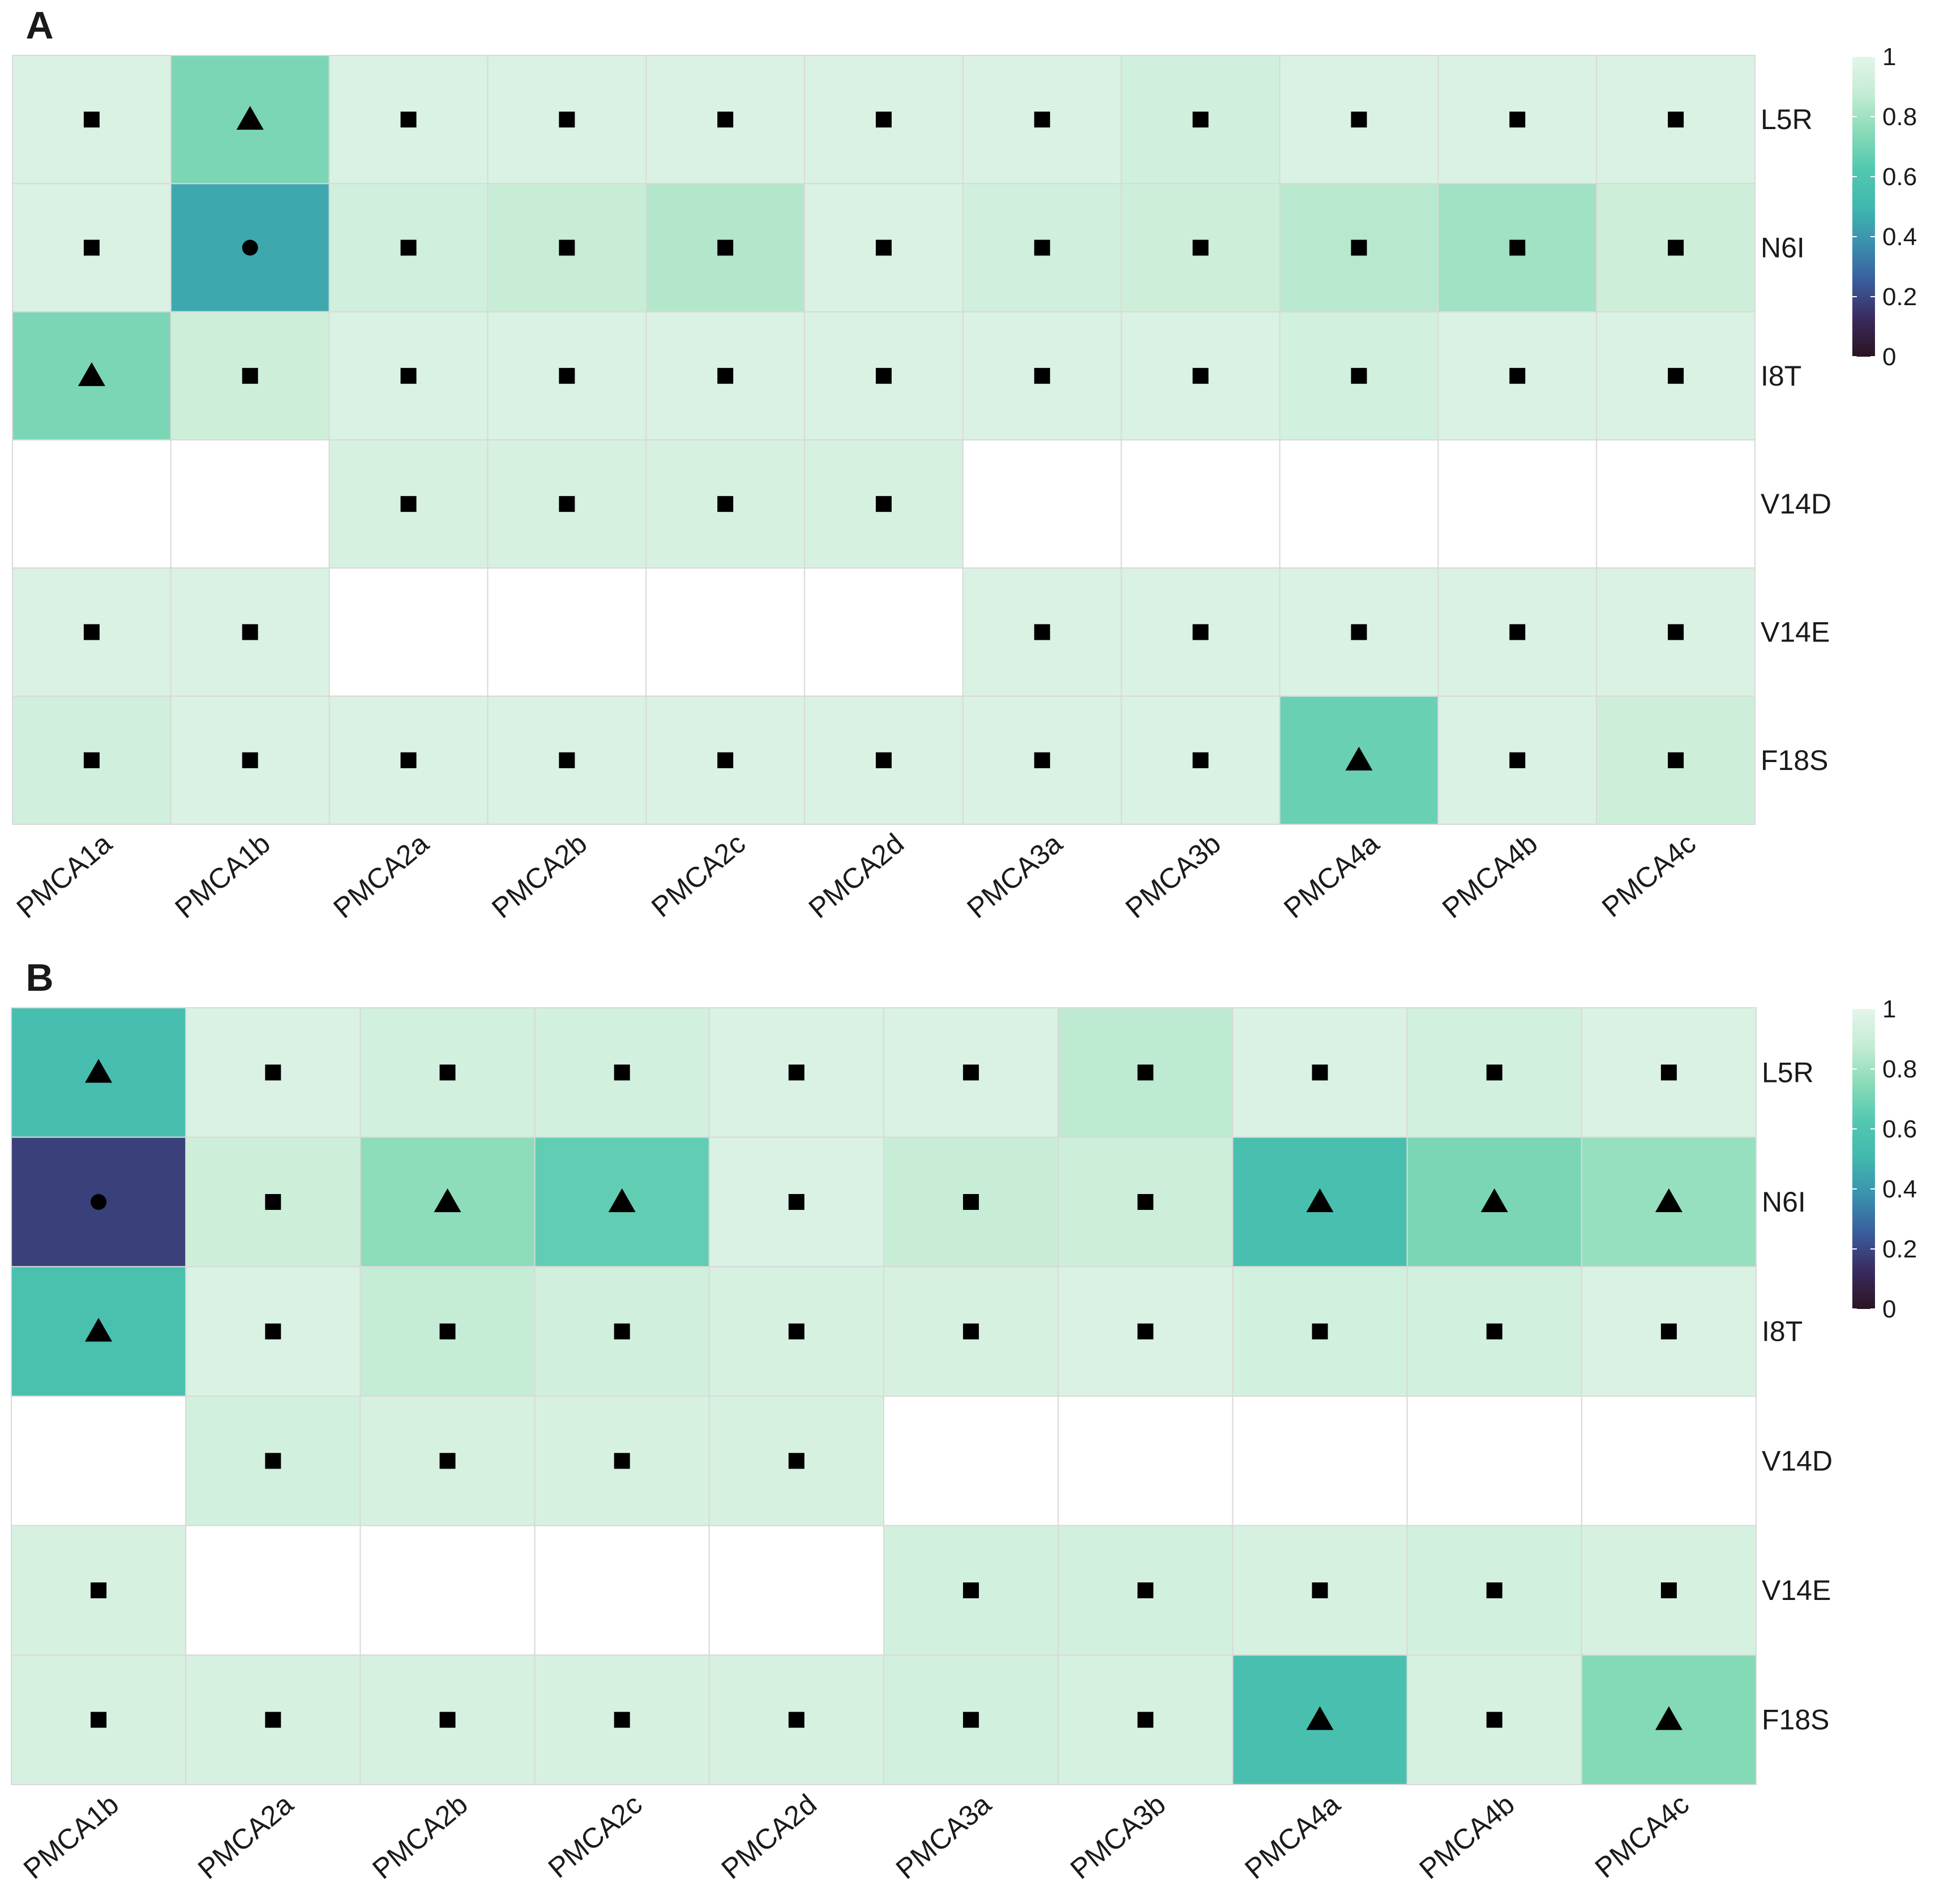 This screenshot has width=1935, height=1904. I want to click on legend-tick-label: 0.8, so click(1899, 1069).